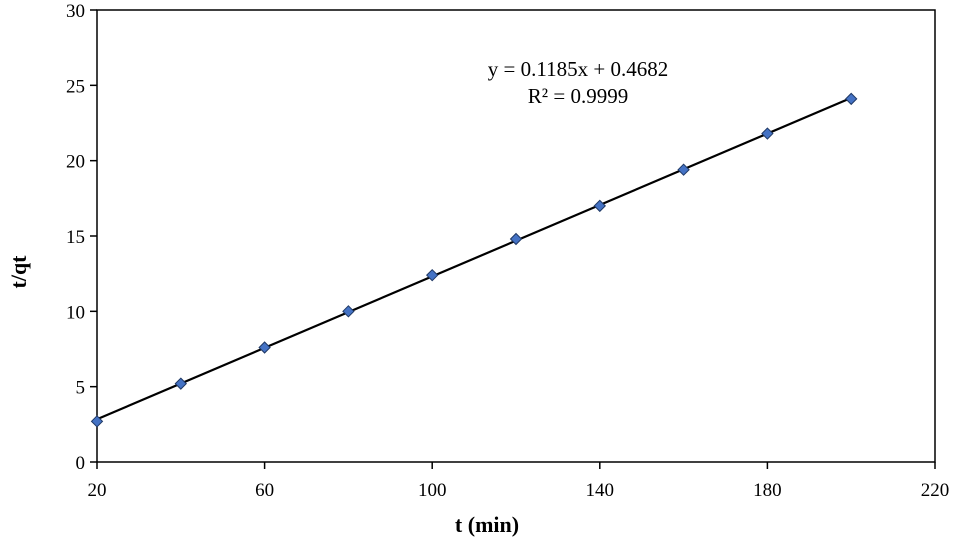  What do you see at coordinates (81, 463) in the screenshot?
I see `y-tick-label: 0` at bounding box center [81, 463].